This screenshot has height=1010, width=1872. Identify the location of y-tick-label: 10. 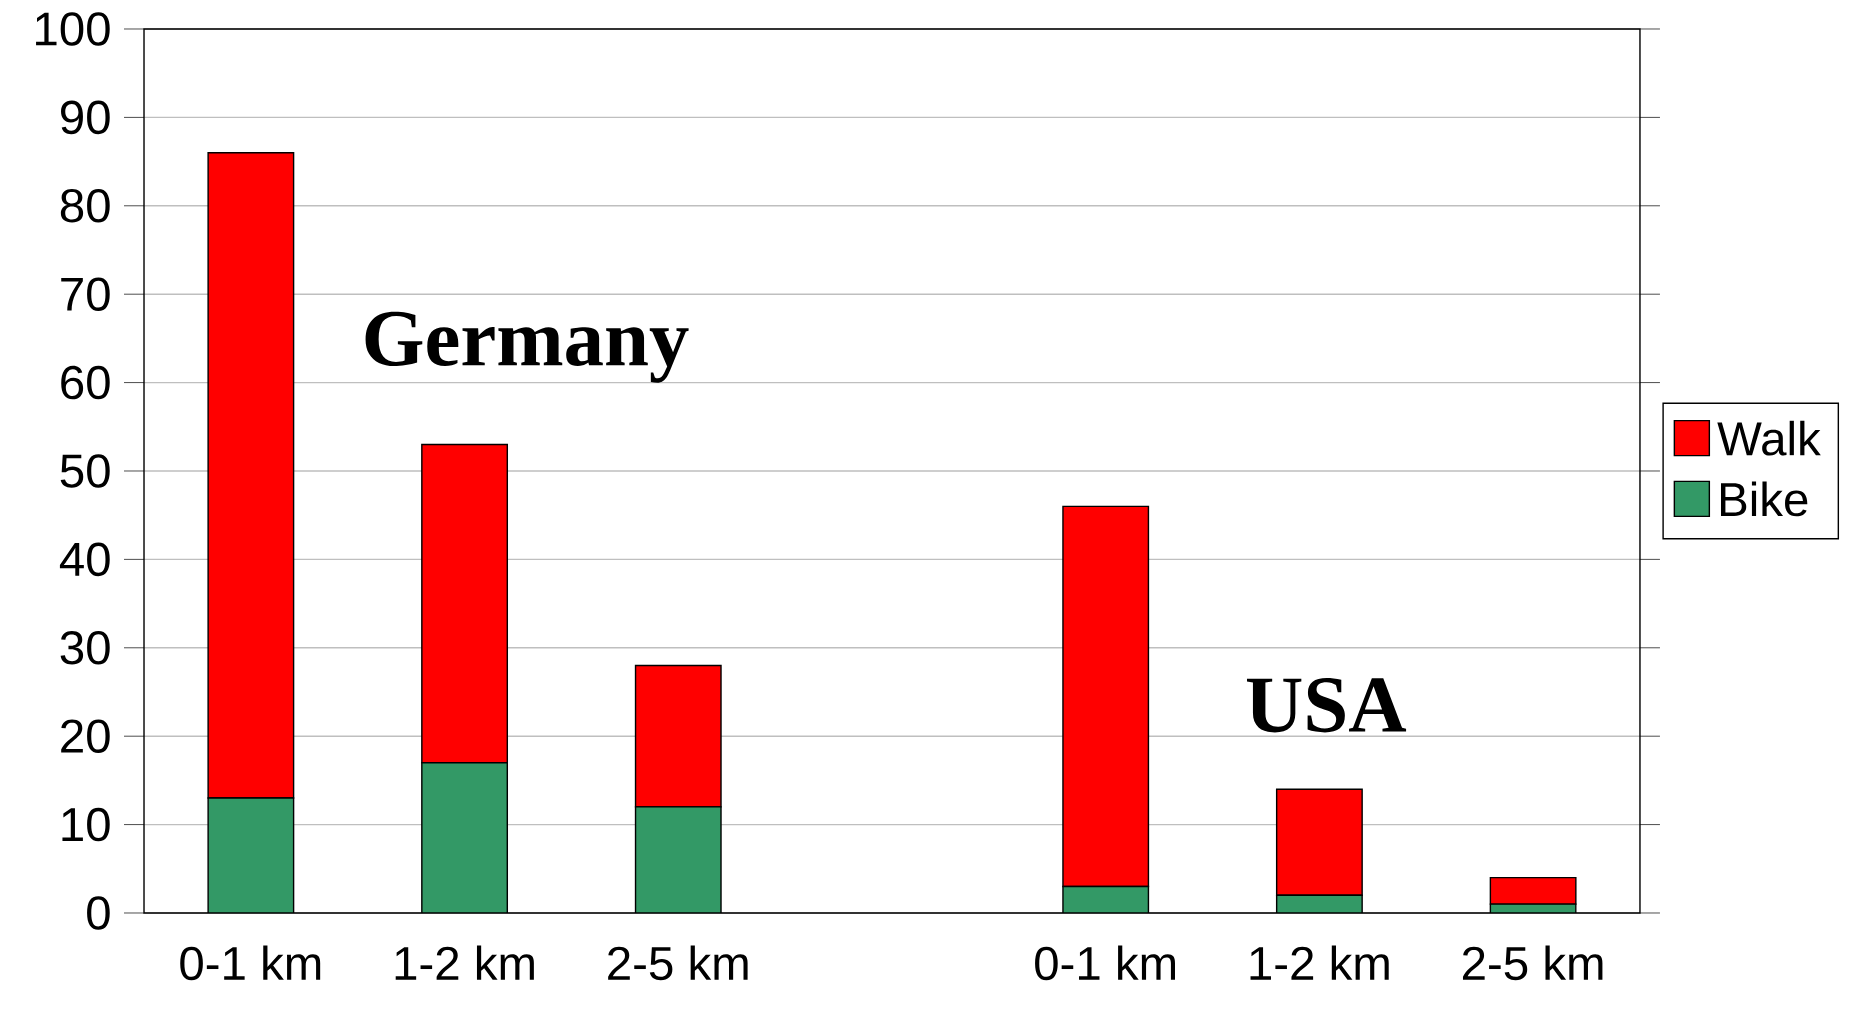
(86, 824).